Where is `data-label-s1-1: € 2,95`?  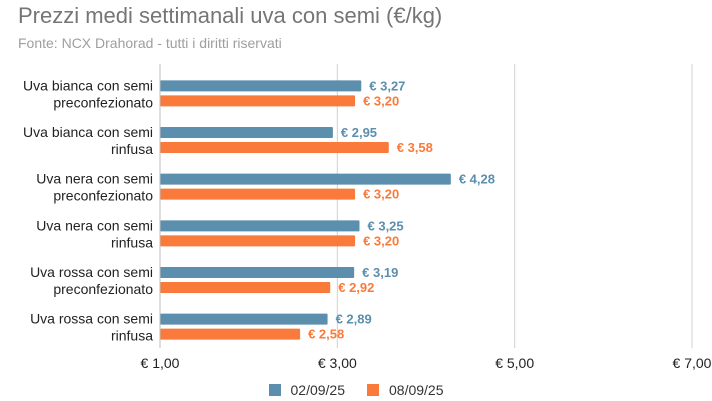
data-label-s1-1: € 2,95 is located at coordinates (359, 132).